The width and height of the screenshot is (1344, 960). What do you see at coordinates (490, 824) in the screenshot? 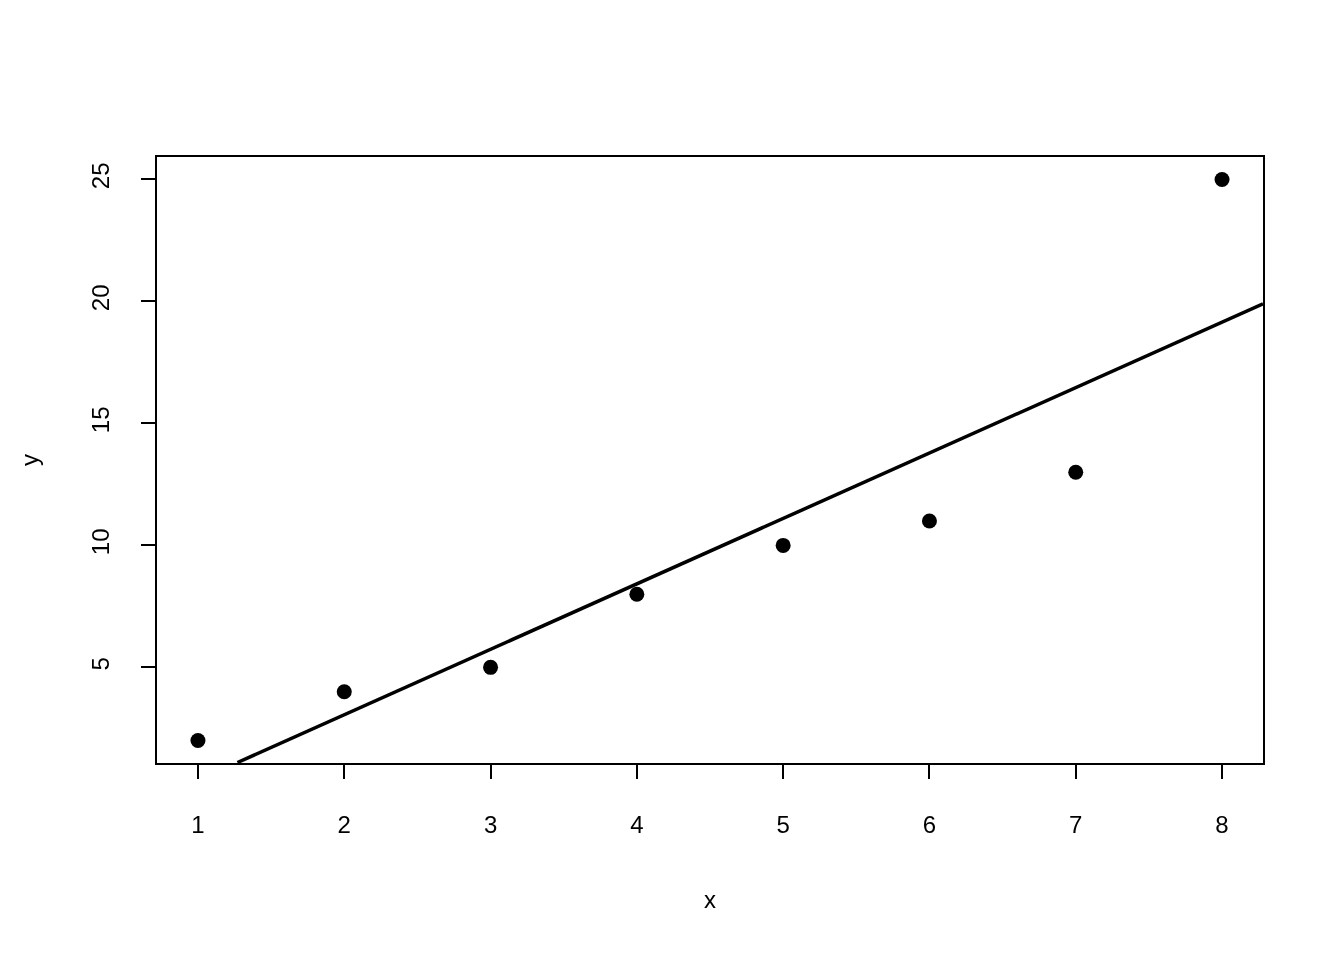
I see `x-tick-label: 3` at bounding box center [490, 824].